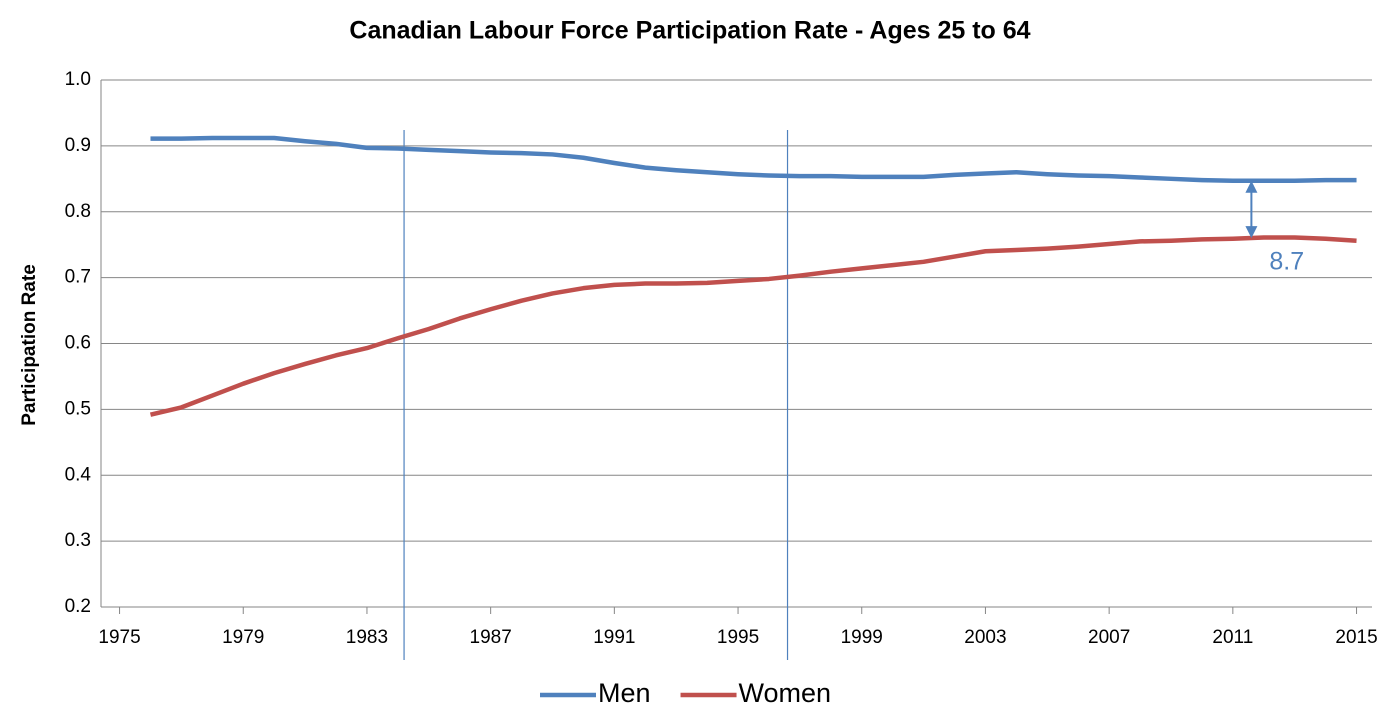  What do you see at coordinates (1109, 637) in the screenshot?
I see `x-tick-label: 2007` at bounding box center [1109, 637].